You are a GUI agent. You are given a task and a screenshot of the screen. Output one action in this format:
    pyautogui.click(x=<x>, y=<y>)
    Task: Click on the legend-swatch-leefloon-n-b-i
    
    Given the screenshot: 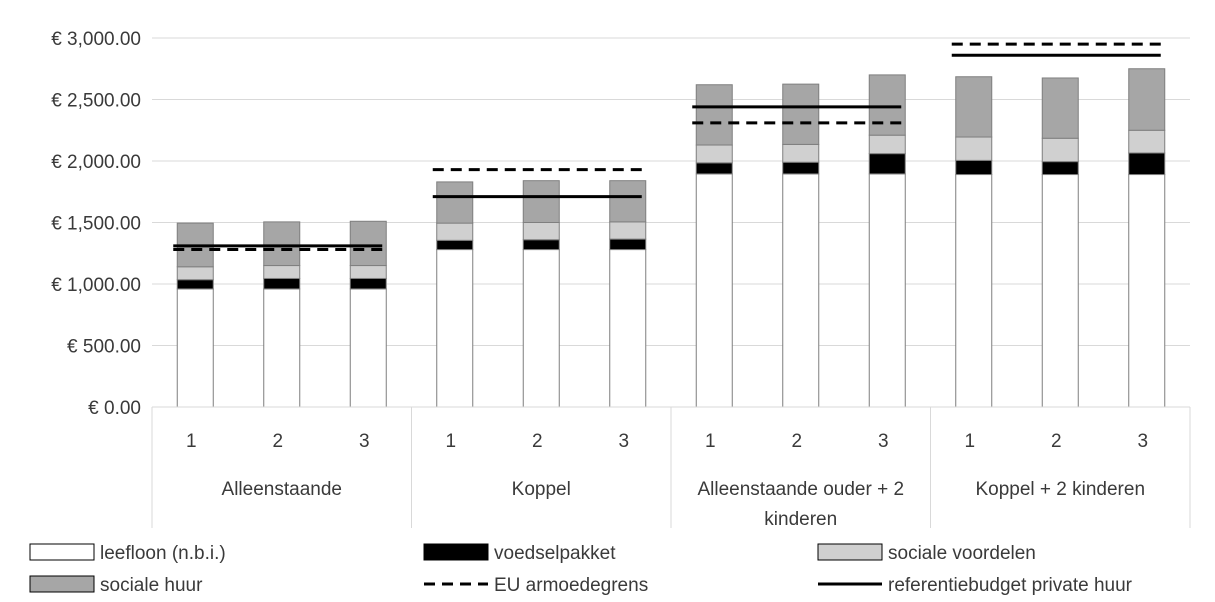 What is the action you would take?
    pyautogui.click(x=62, y=552)
    